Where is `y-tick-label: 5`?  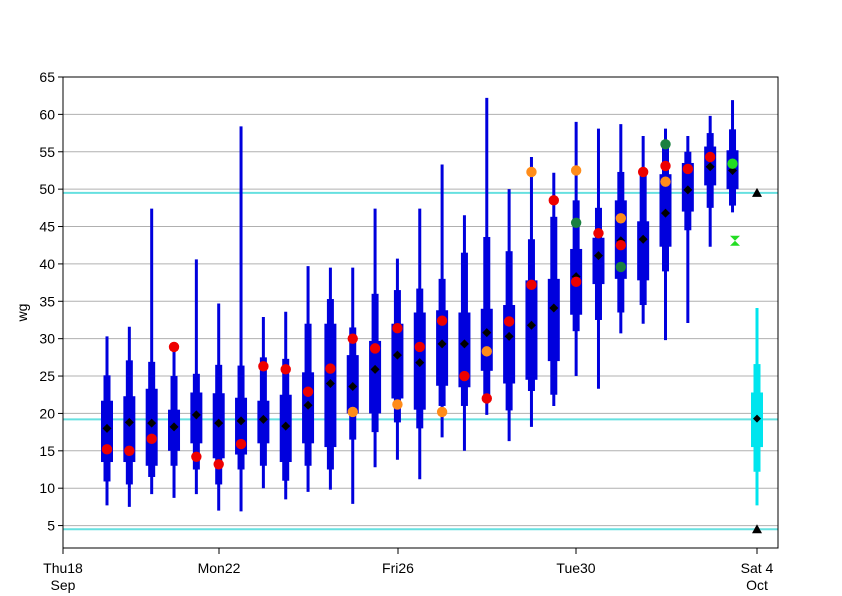
y-tick-label: 5 is located at coordinates (51, 526).